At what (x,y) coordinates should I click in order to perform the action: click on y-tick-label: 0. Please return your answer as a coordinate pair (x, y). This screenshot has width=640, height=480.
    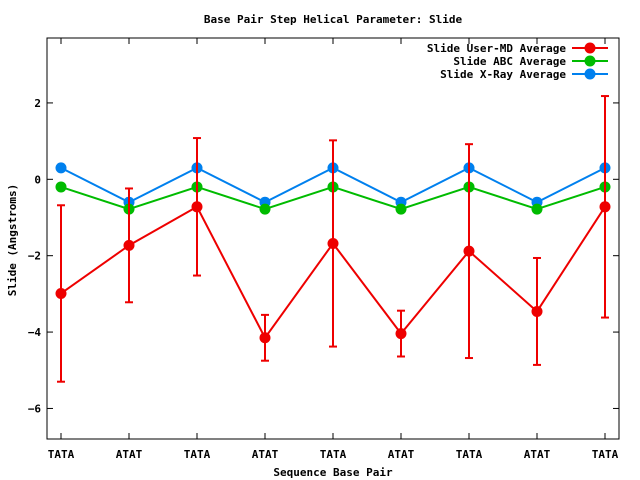
    Looking at the image, I should click on (37, 179).